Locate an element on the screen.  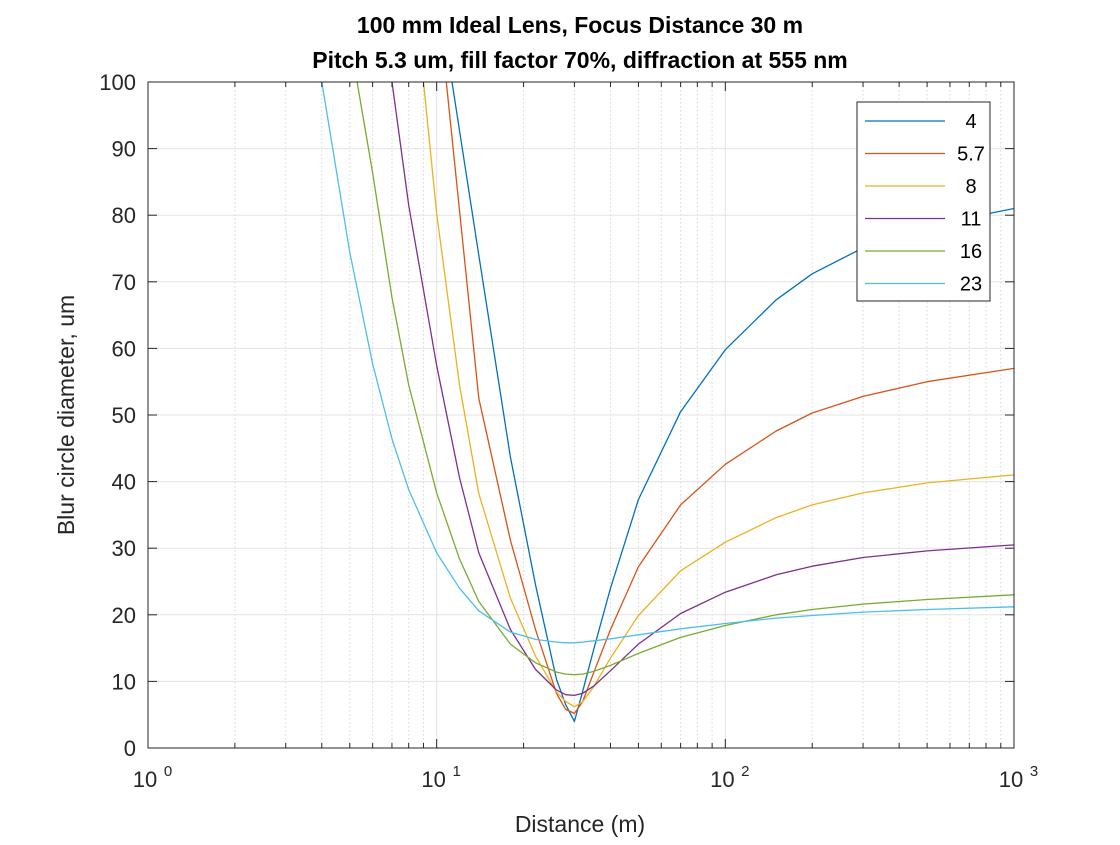
y-tick-label: 60 is located at coordinates (124, 348).